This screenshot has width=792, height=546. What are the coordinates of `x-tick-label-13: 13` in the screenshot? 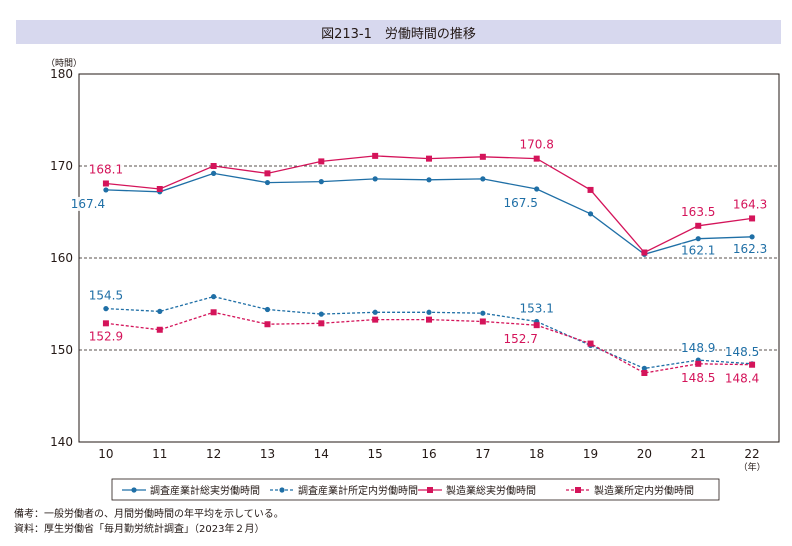 It's located at (267, 454).